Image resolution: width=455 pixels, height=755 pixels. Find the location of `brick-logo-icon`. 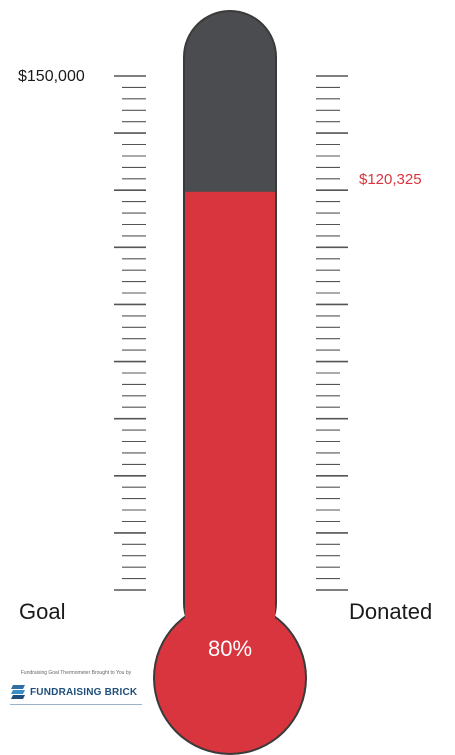

brick-logo-icon is located at coordinates (18, 692).